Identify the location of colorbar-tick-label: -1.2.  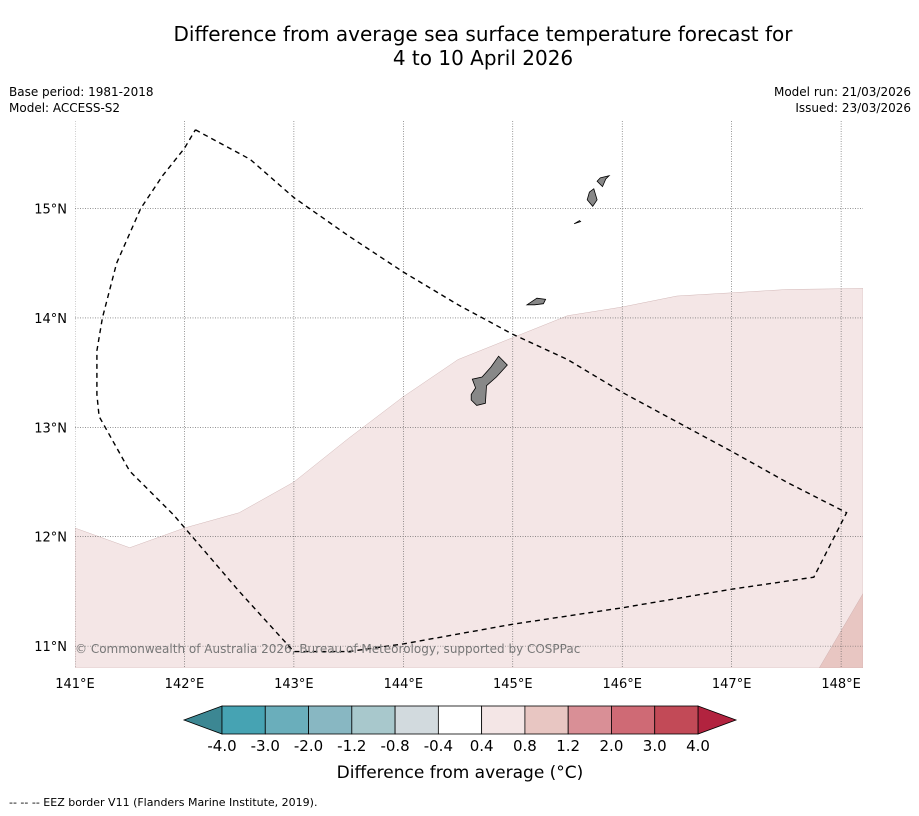
(351, 746).